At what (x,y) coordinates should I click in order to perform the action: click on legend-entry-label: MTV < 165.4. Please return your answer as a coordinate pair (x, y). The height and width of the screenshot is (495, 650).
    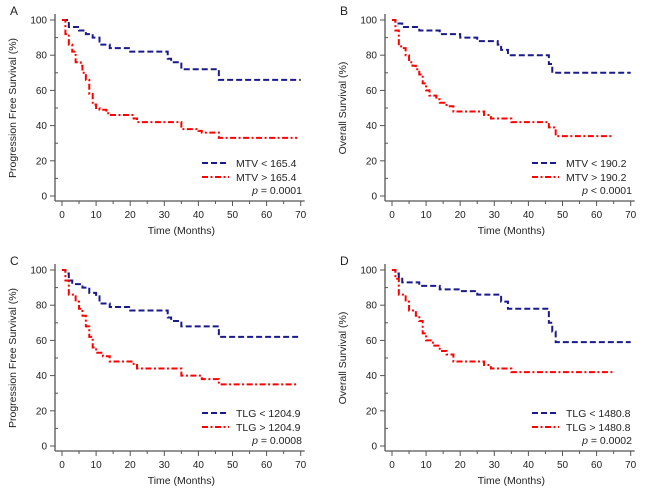
    Looking at the image, I should click on (266, 164).